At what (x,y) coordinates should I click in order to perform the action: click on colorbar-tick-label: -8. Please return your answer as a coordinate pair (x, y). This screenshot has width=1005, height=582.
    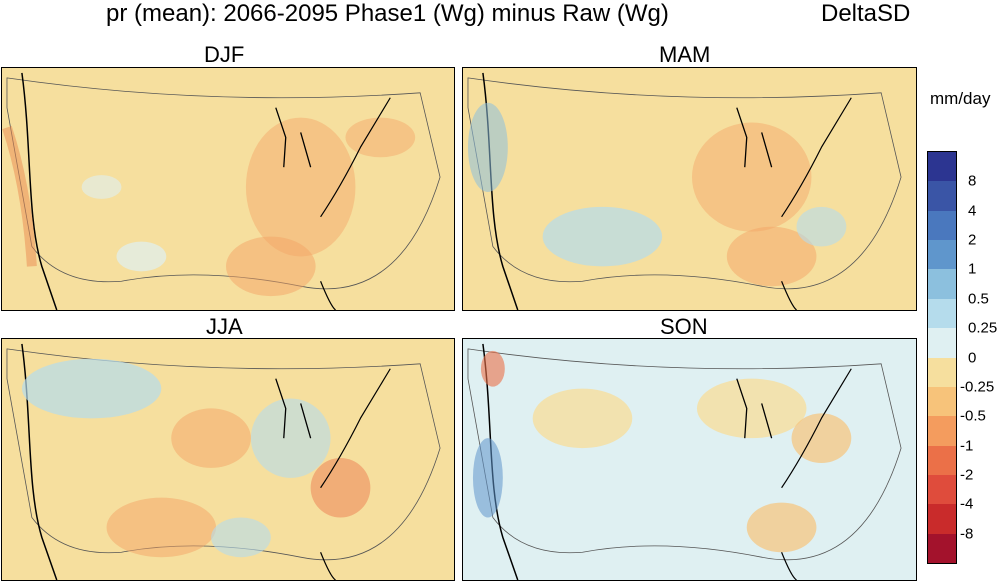
    Looking at the image, I should click on (967, 534).